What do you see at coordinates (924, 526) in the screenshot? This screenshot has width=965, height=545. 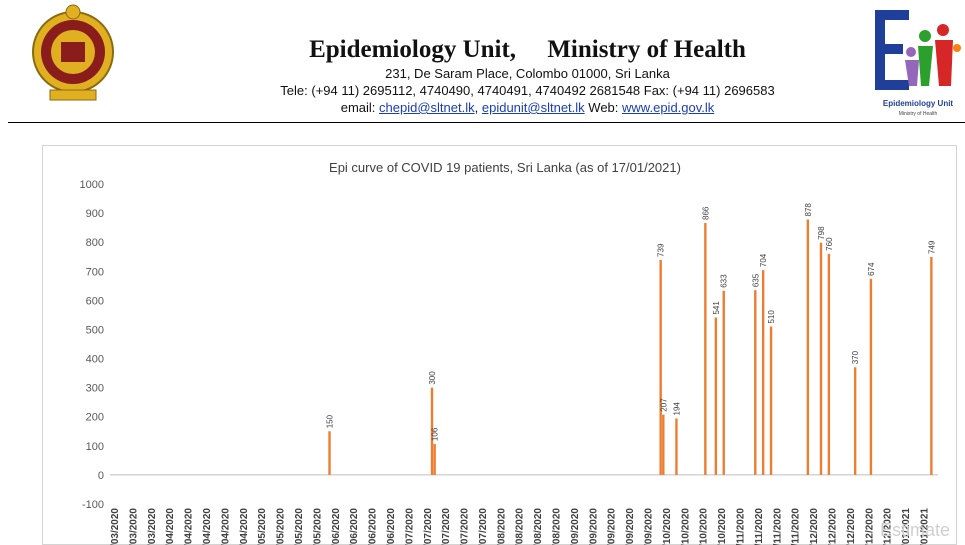 I see `x-tick-label: 13/01/2021` at bounding box center [924, 526].